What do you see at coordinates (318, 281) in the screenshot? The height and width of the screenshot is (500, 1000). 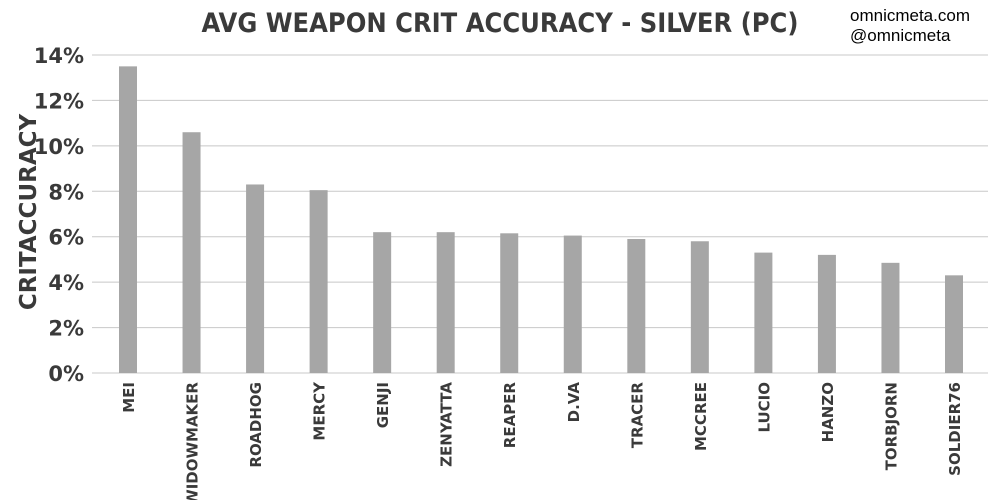 I see `bar-mercy` at bounding box center [318, 281].